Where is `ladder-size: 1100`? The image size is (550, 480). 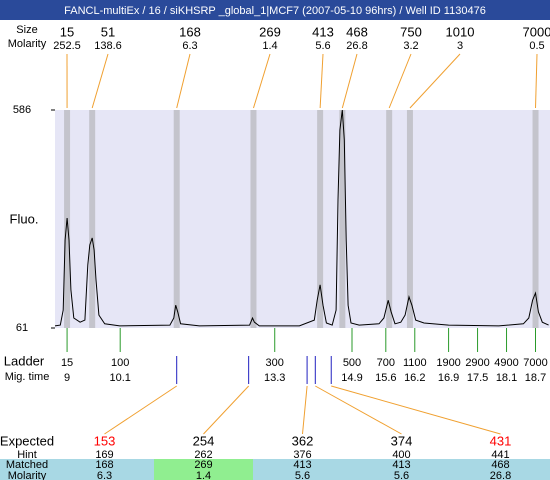
ladder-size: 1100 is located at coordinates (415, 363).